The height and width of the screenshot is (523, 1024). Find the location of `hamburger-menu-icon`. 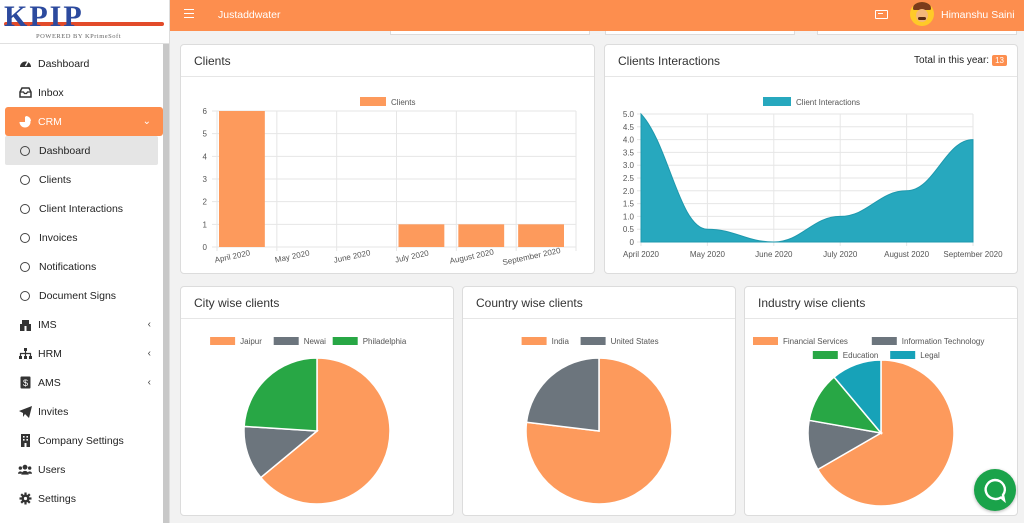

hamburger-menu-icon is located at coordinates (189, 13).